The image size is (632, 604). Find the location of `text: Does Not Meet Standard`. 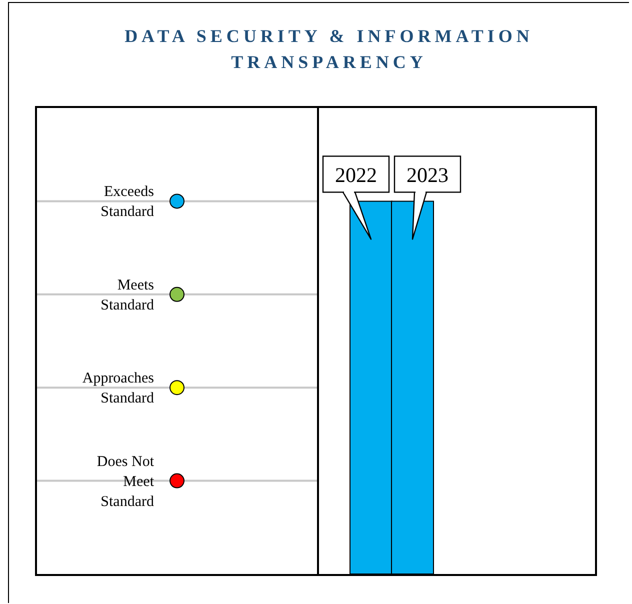

text: Does Not Meet Standard is located at coordinates (125, 482).